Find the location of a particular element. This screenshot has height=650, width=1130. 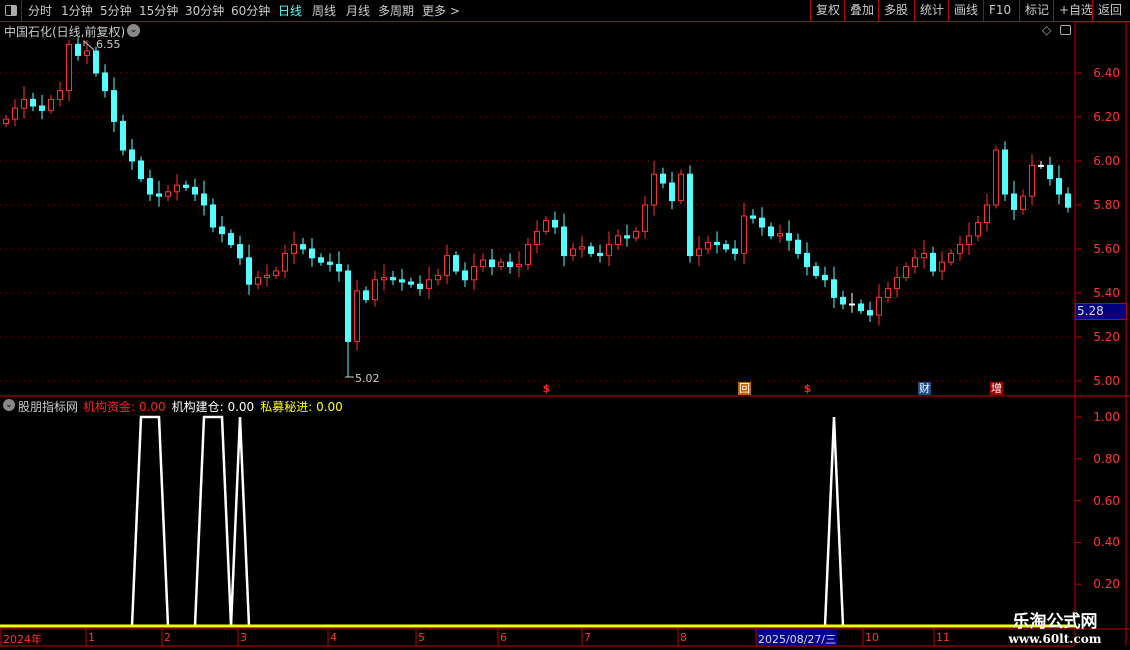

event-marker-4: 增 is located at coordinates (996, 388).